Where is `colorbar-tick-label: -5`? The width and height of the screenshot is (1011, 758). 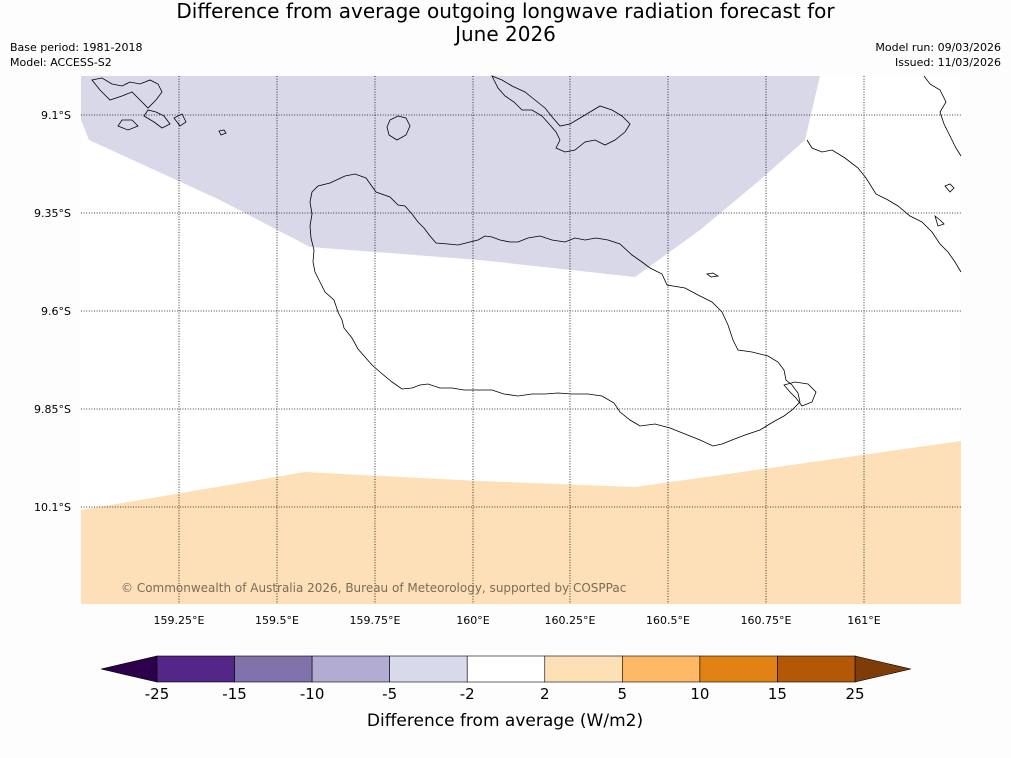 colorbar-tick-label: -5 is located at coordinates (389, 694).